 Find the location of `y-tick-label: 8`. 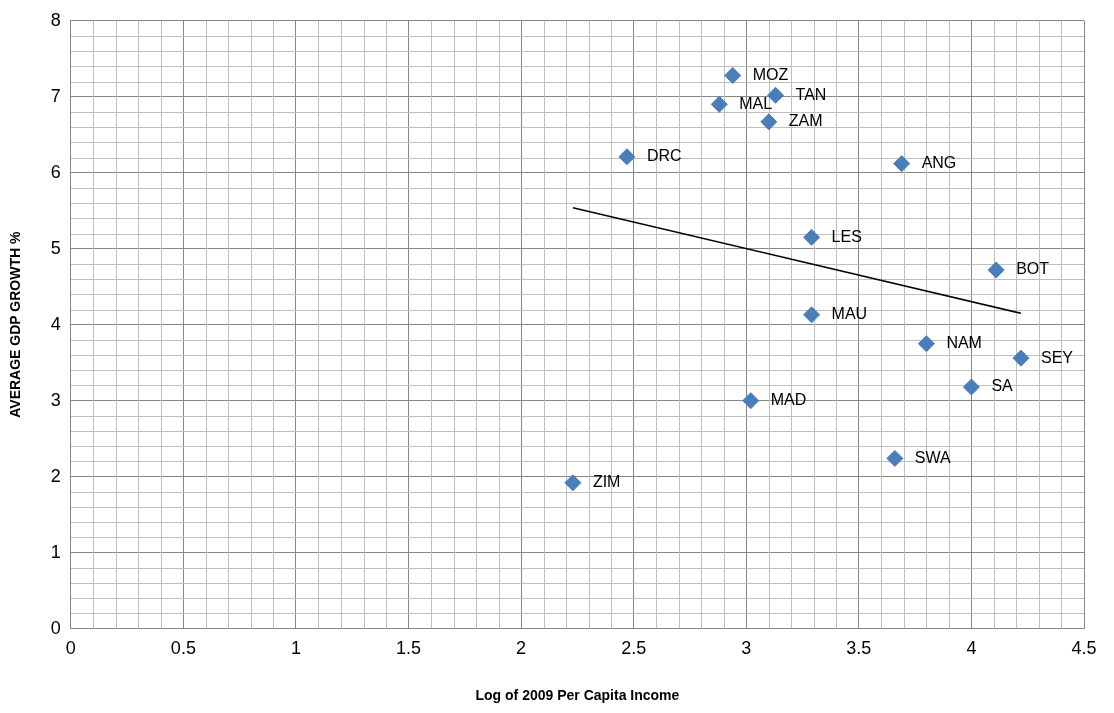

y-tick-label: 8 is located at coordinates (55, 19).